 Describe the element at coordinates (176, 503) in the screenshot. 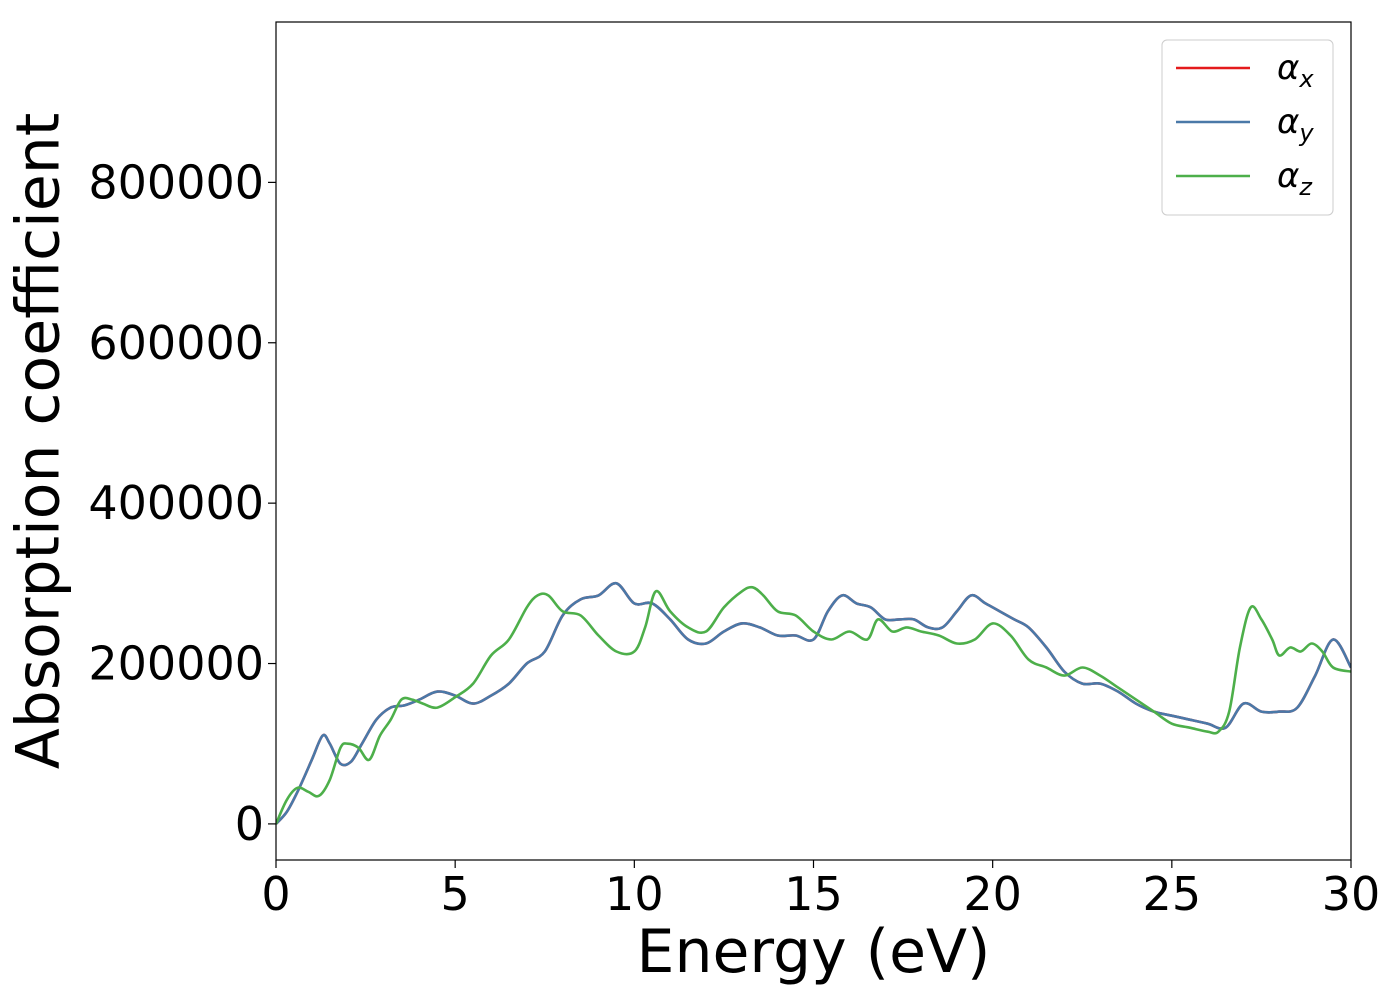

I see `y-tick-label: 400000` at that location.